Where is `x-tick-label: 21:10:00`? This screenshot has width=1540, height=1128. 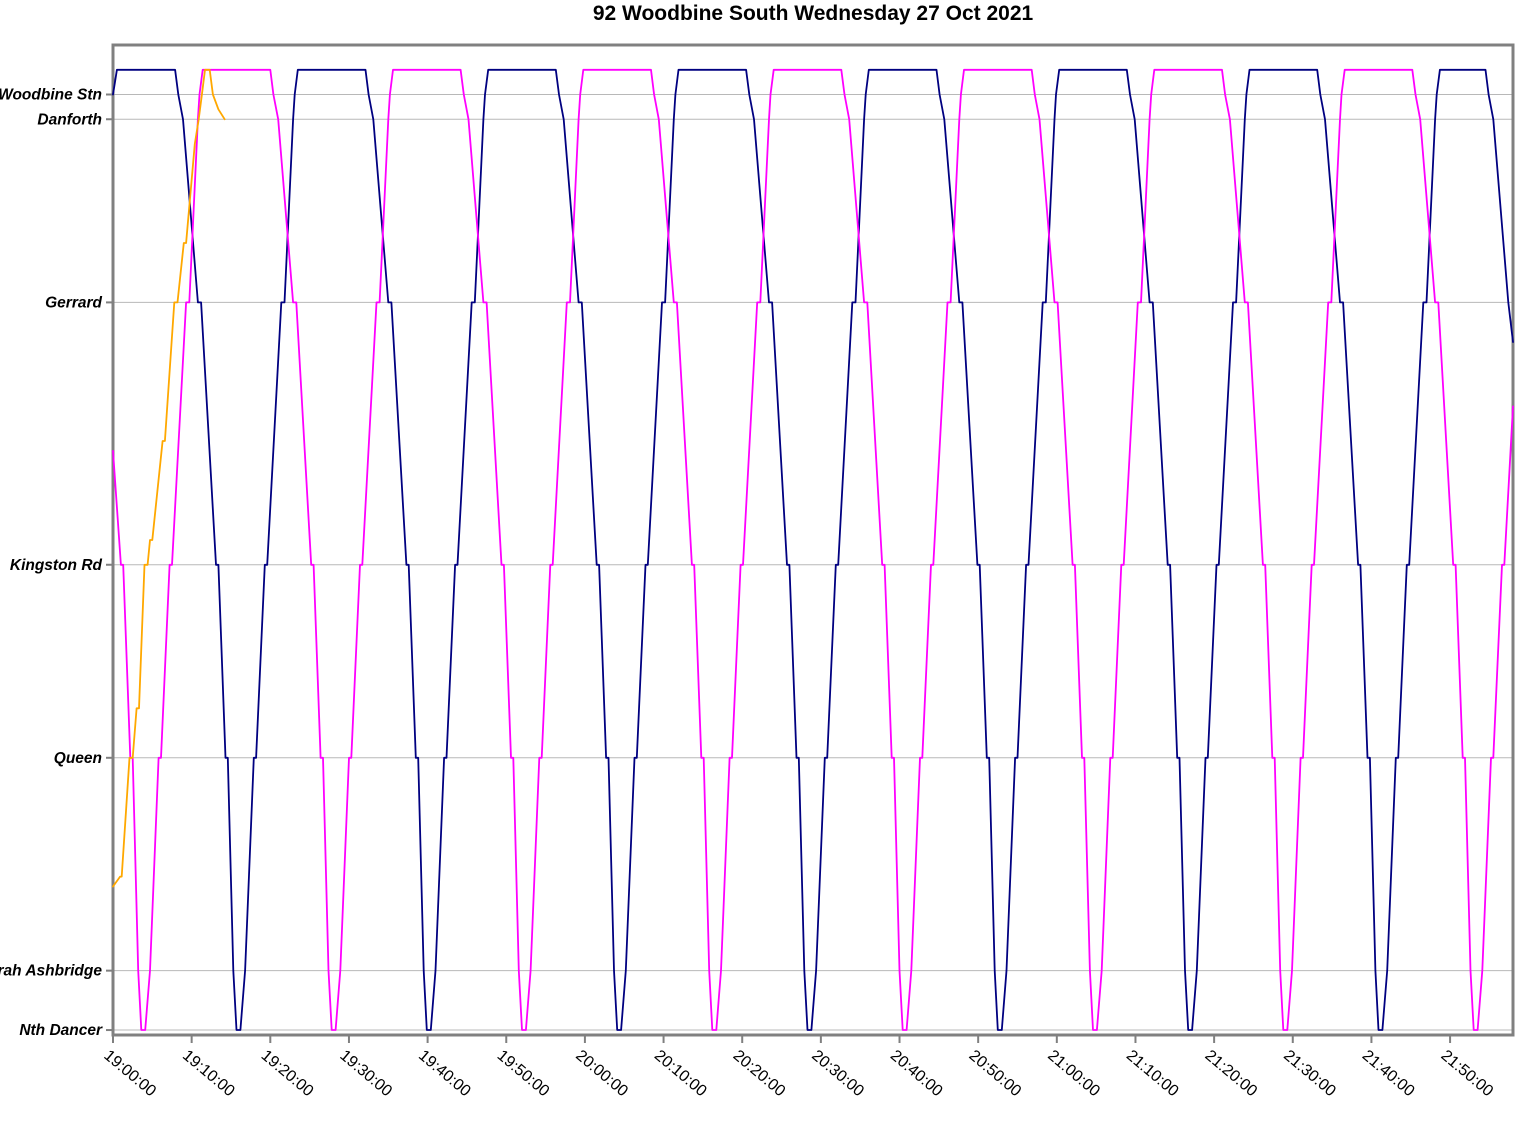
x-tick-label: 21:10:00 is located at coordinates (1152, 1073).